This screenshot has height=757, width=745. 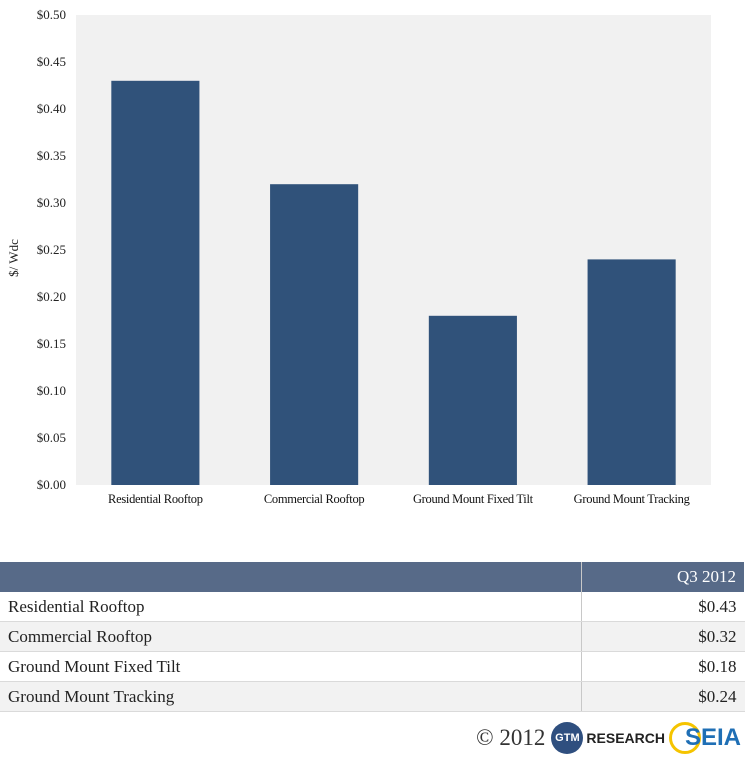 I want to click on table-row: Ground Mount Fixed Tilt $0.18, so click(x=372, y=666).